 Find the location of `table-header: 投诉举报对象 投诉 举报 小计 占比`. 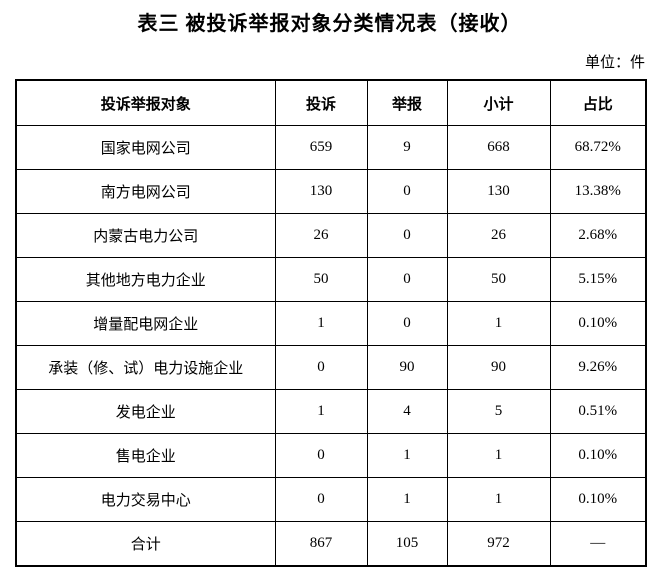

table-header: 投诉举报对象 投诉 举报 小计 占比 is located at coordinates (331, 102).